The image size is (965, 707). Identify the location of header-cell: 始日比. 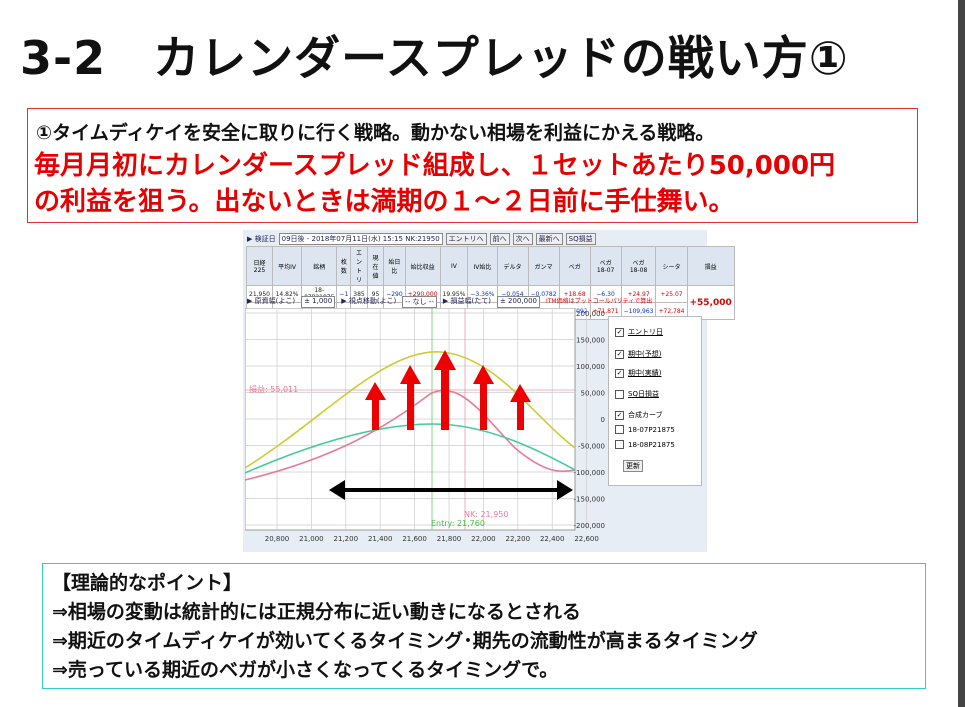
(394, 266).